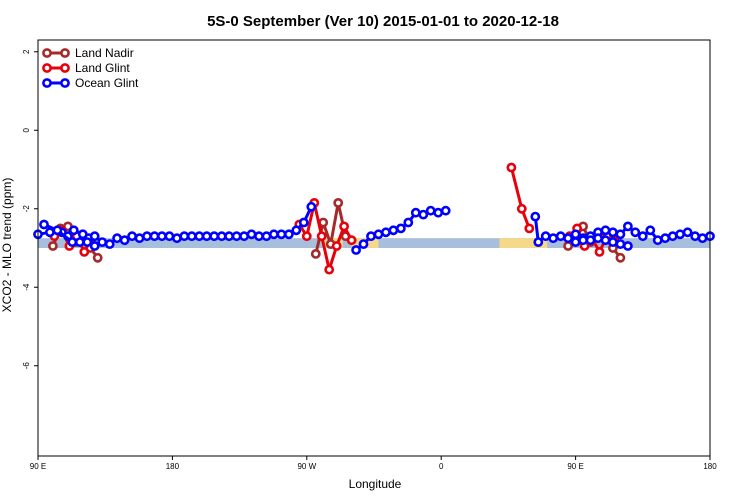 This screenshot has width=750, height=500. Describe the element at coordinates (104, 53) in the screenshot. I see `legend-label: Land Nadir` at that location.